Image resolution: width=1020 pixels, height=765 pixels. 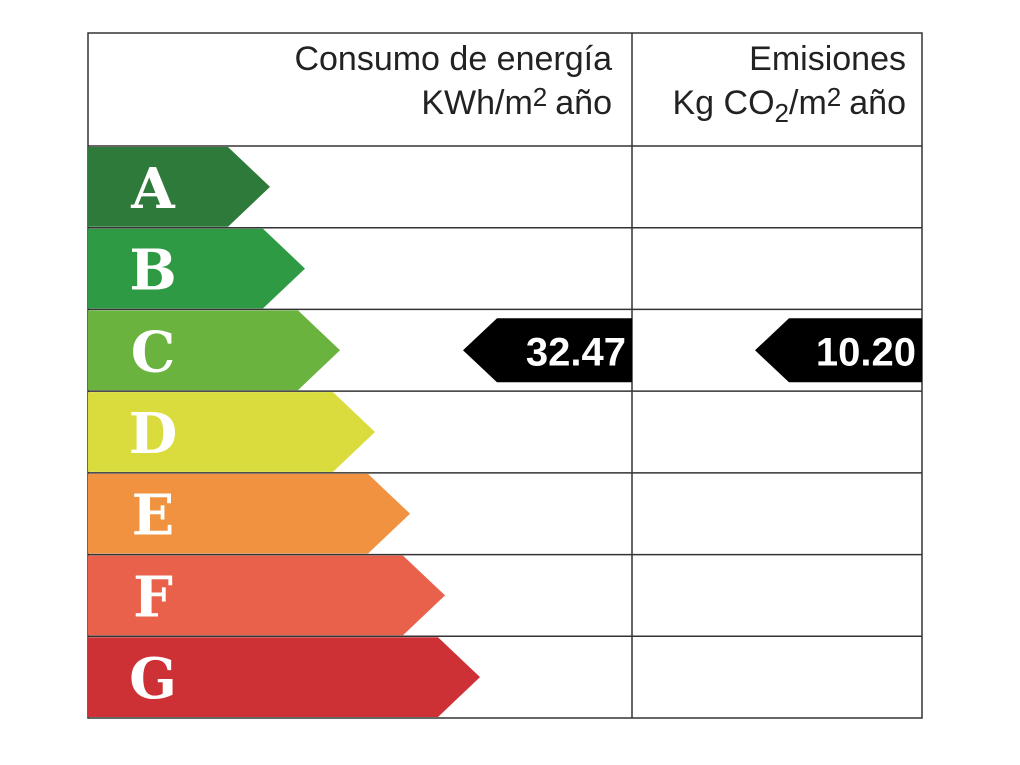 I want to click on unit-part: KWh/m, so click(x=476, y=103).